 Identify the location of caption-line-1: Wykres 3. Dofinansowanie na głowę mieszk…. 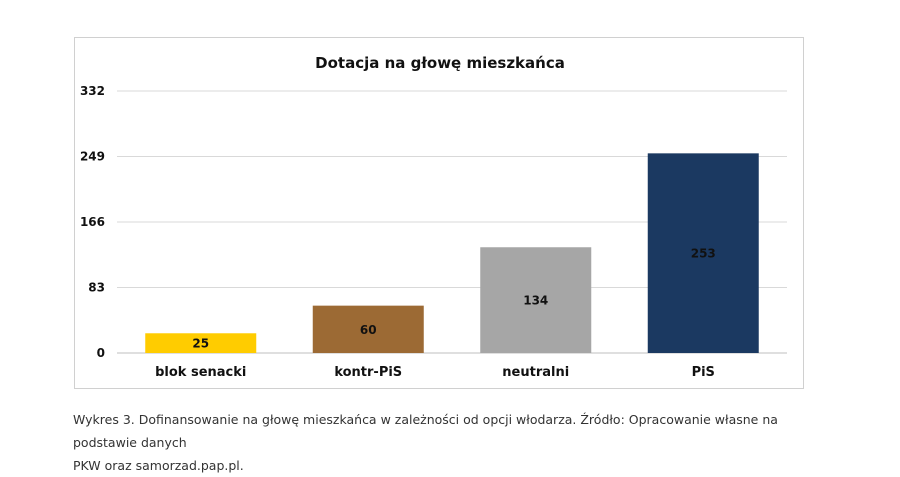
(425, 431).